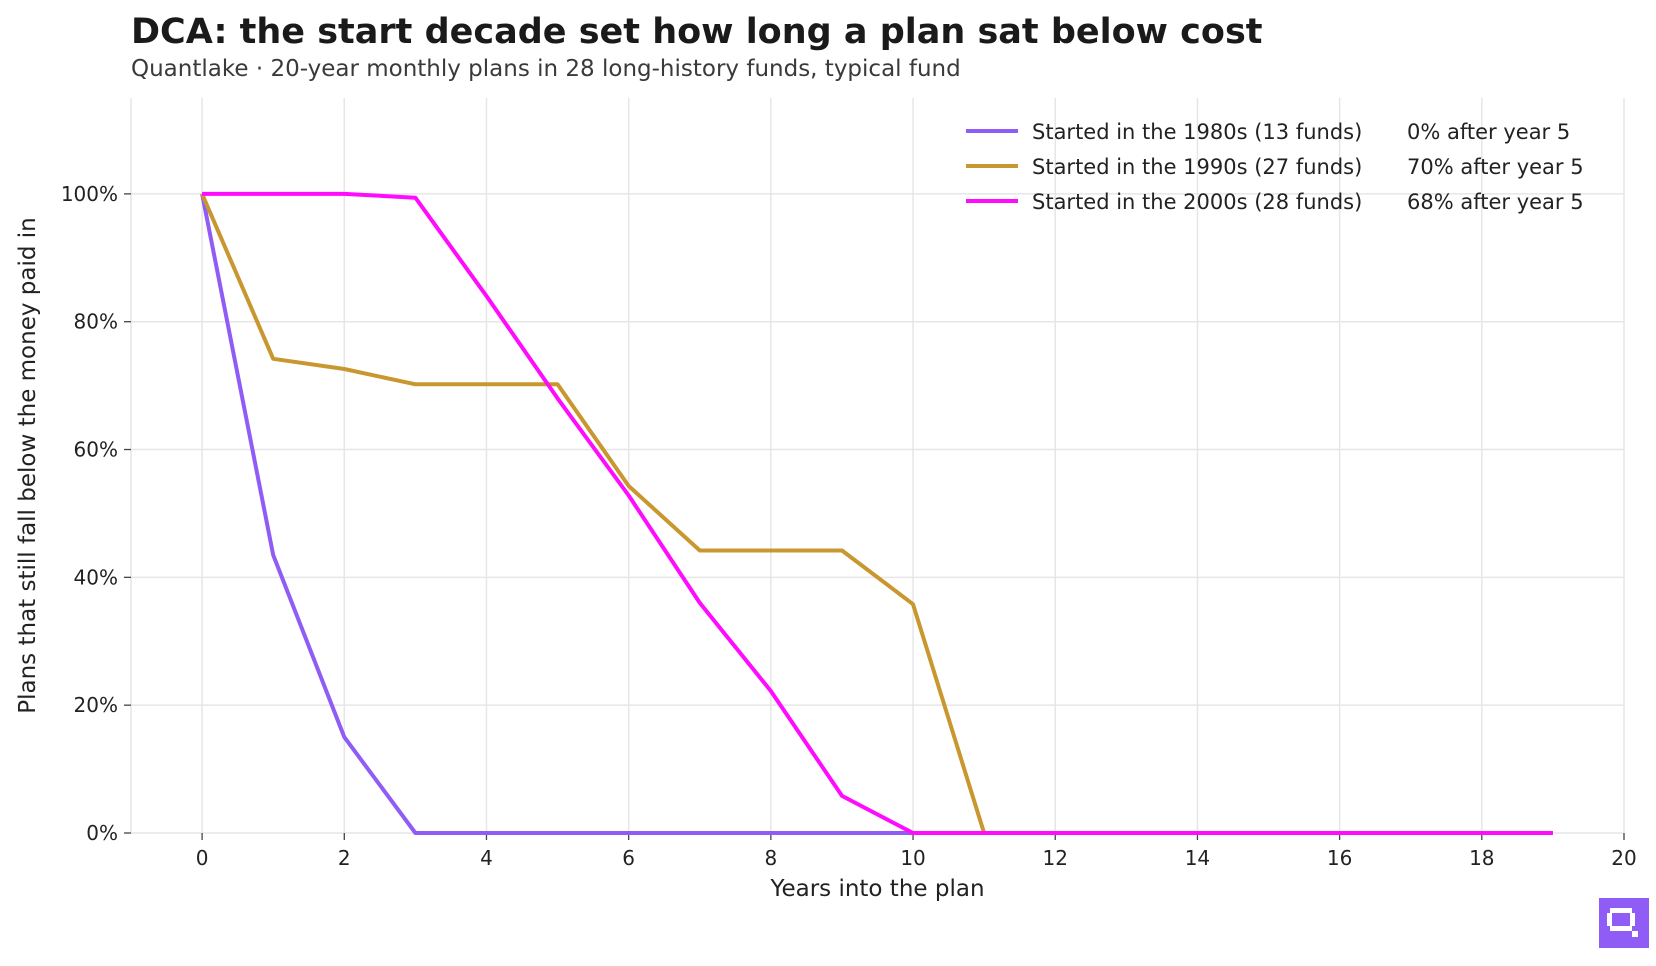 The width and height of the screenshot is (1656, 966). Describe the element at coordinates (1339, 858) in the screenshot. I see `x-tick-label: 16` at that location.